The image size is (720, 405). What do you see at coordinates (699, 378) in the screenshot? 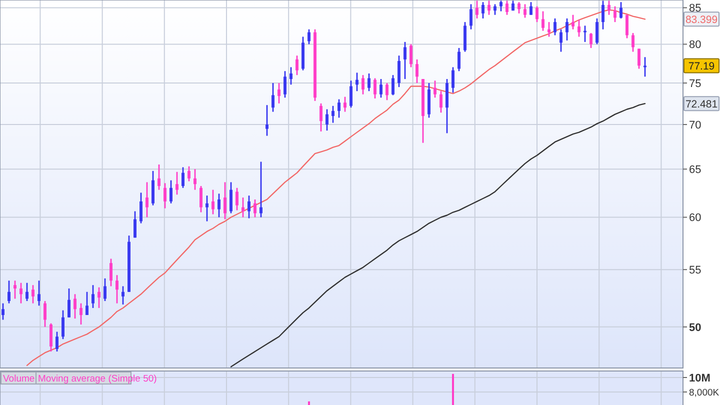
I see `y-tick-label: 10M` at bounding box center [699, 378].